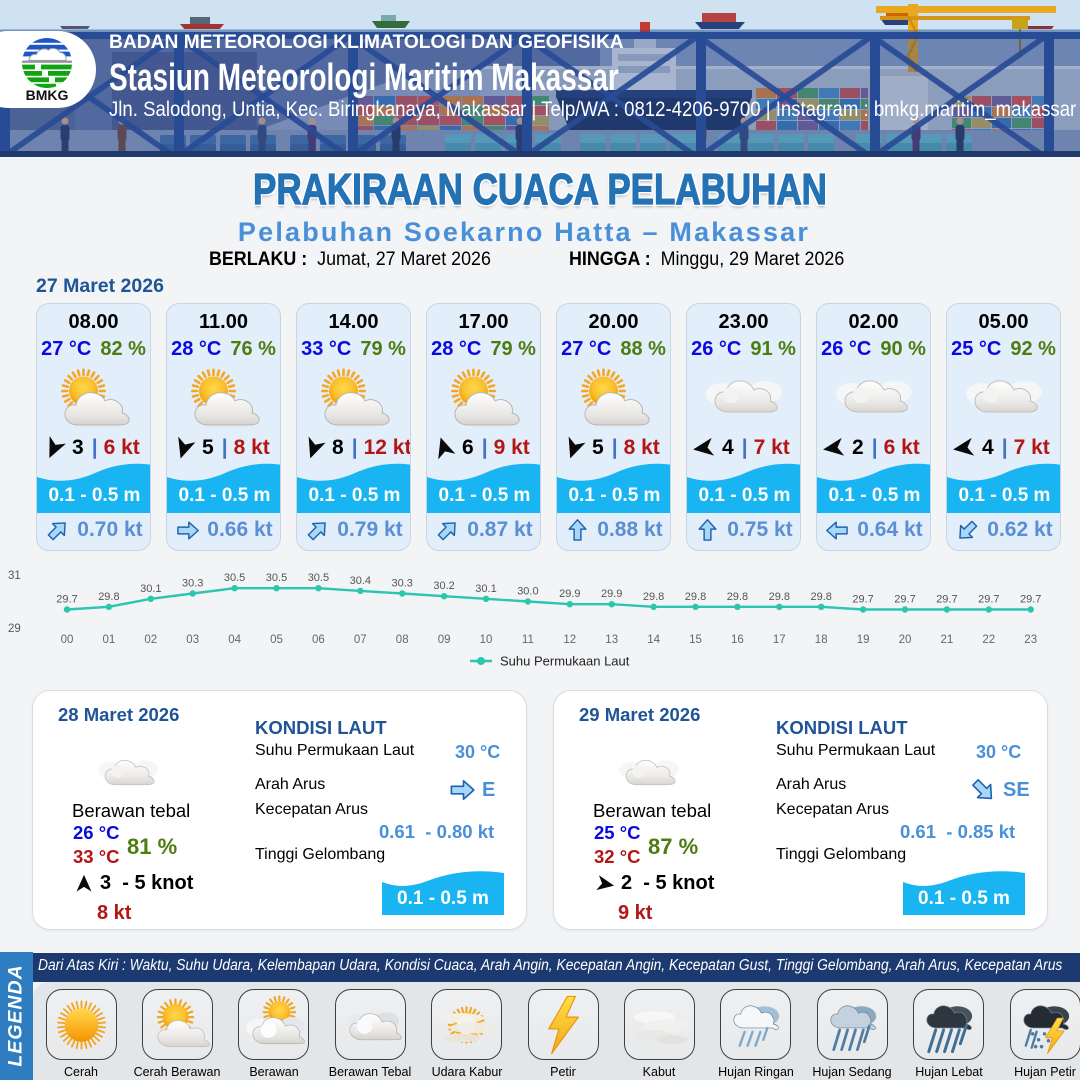 The width and height of the screenshot is (1080, 1080). I want to click on svg-text: 08, so click(402, 640).